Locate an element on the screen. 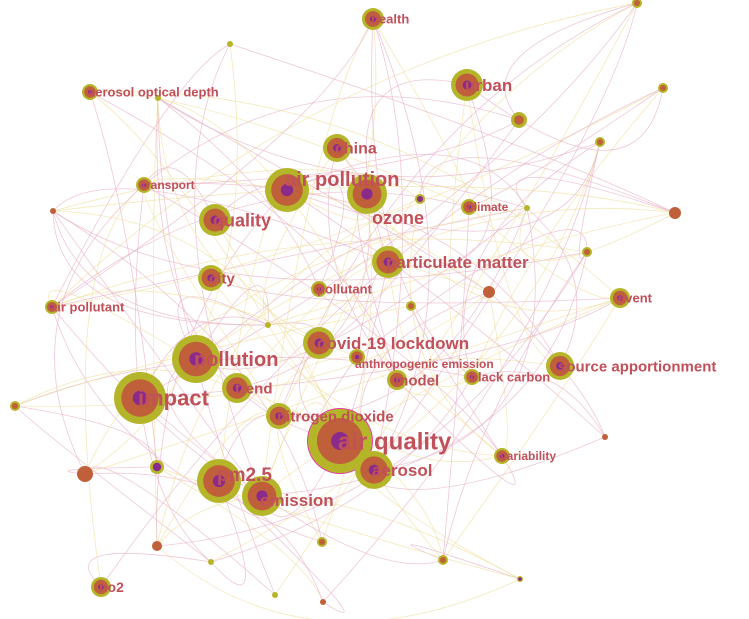 This screenshot has height=619, width=749. node-aerosol is located at coordinates (374, 470).